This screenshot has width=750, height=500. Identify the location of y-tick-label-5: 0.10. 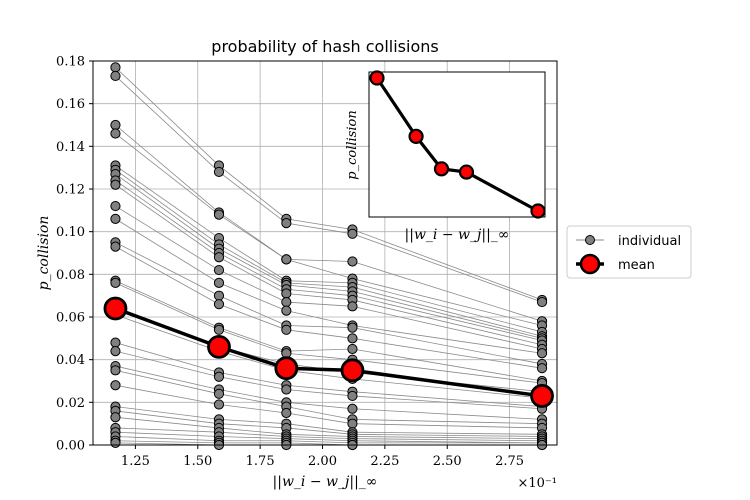
(70, 232).